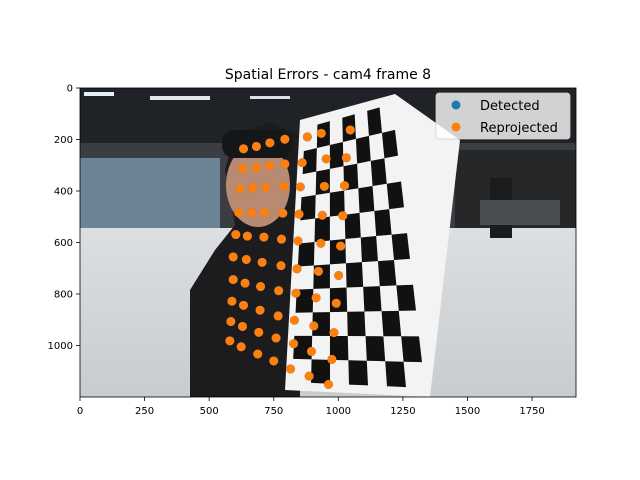 The width and height of the screenshot is (640, 480). What do you see at coordinates (209, 411) in the screenshot?
I see `x-tick-label: 500` at bounding box center [209, 411].